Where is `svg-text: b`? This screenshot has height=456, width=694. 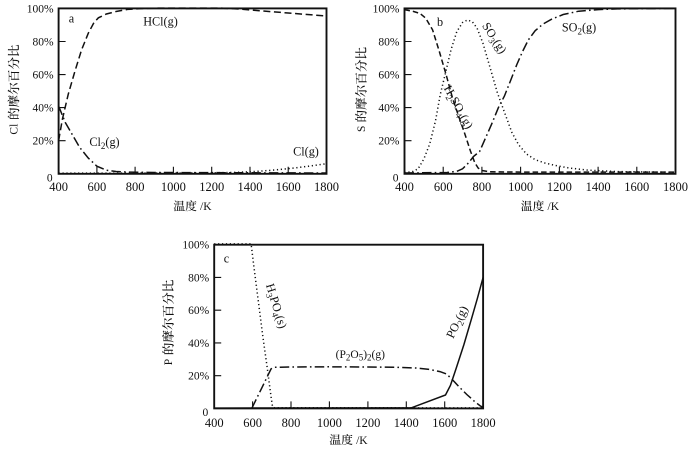
svg-text: b is located at coordinates (440, 22).